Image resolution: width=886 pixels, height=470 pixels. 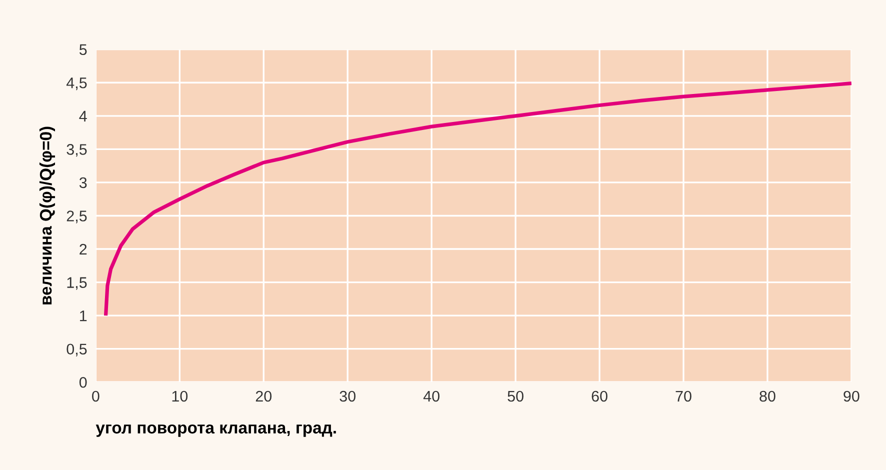 What do you see at coordinates (76, 350) in the screenshot?
I see `y-tick-label: 0,5` at bounding box center [76, 350].